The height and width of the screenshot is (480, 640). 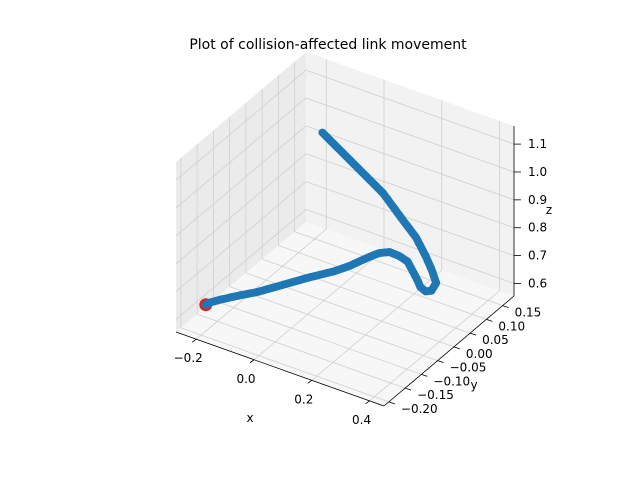 I want to click on x-axis-line, so click(x=280, y=369).